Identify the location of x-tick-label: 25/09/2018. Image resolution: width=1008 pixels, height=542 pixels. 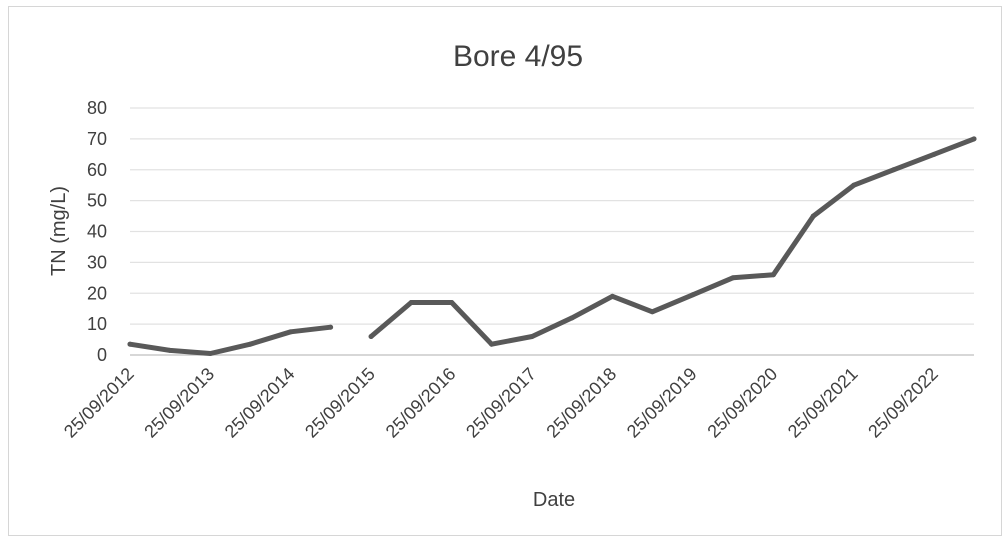
(581, 403).